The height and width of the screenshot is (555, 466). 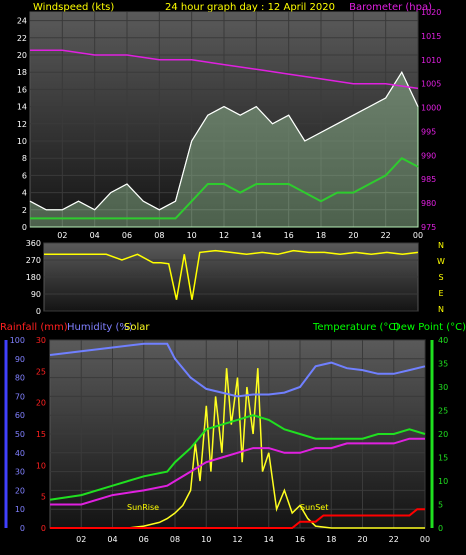 I want to click on direction-tick-label: 90, so click(x=36, y=294).